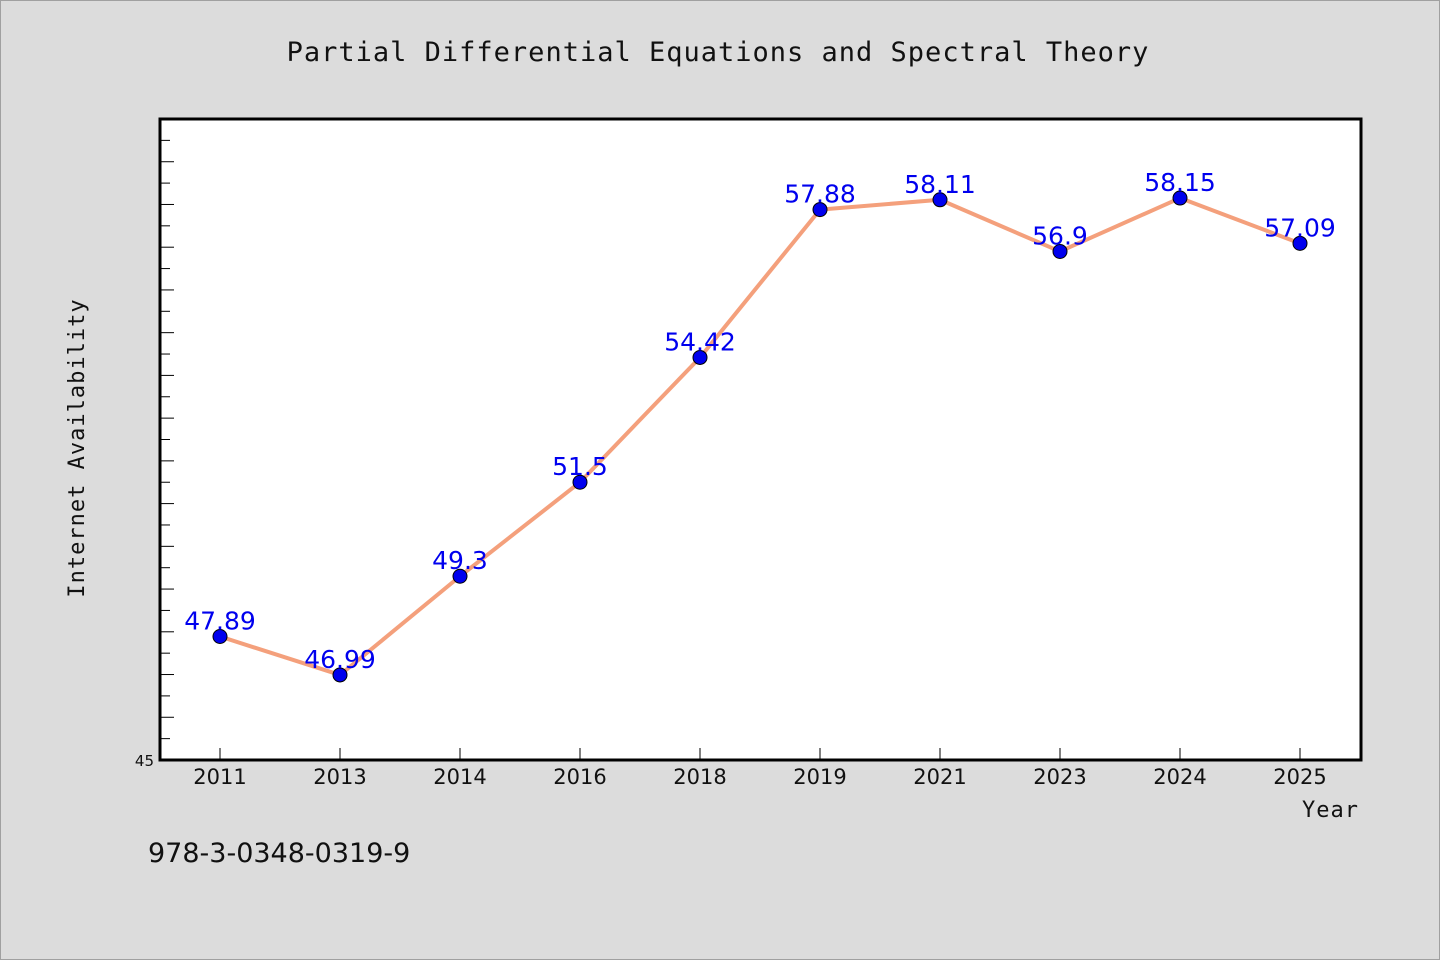  Describe the element at coordinates (144, 761) in the screenshot. I see `y-tick-label: 45` at that location.